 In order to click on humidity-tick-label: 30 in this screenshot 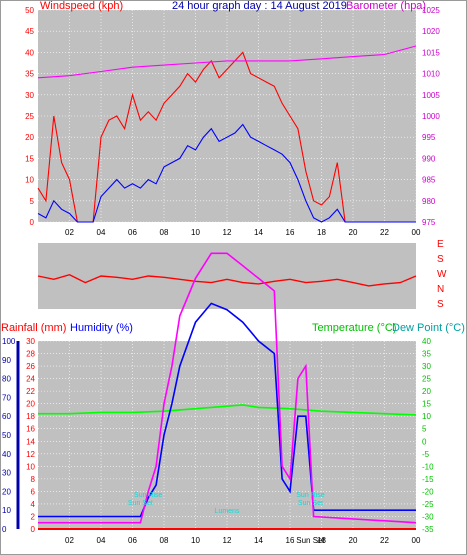, I will do `click(6, 473)`.